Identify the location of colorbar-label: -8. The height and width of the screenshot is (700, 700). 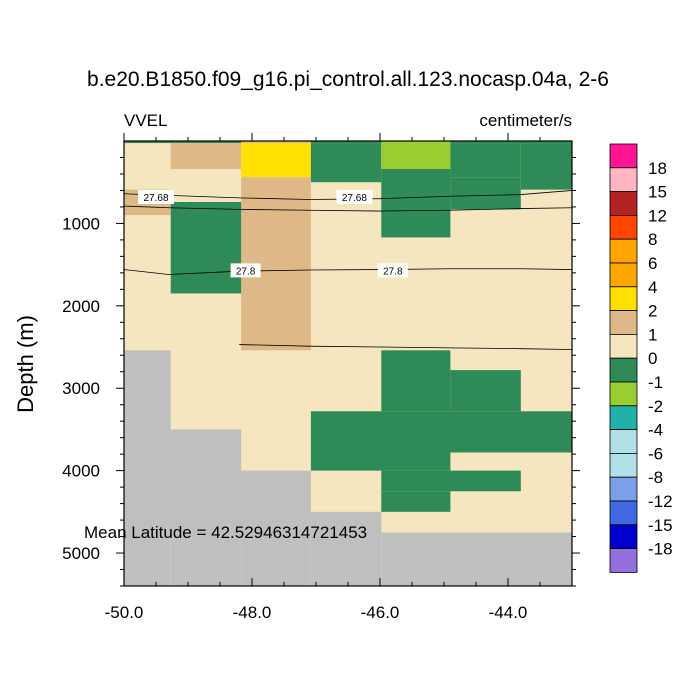
(655, 477).